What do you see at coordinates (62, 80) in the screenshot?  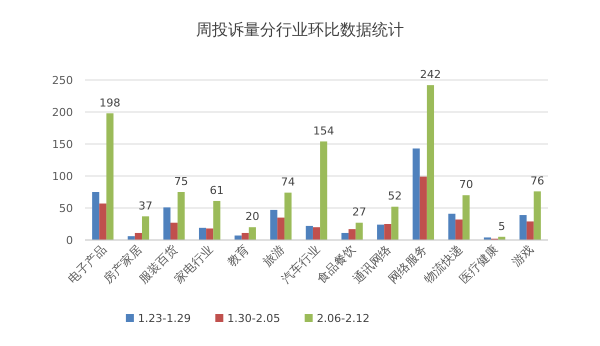 I see `y-tick-label: 250` at bounding box center [62, 80].